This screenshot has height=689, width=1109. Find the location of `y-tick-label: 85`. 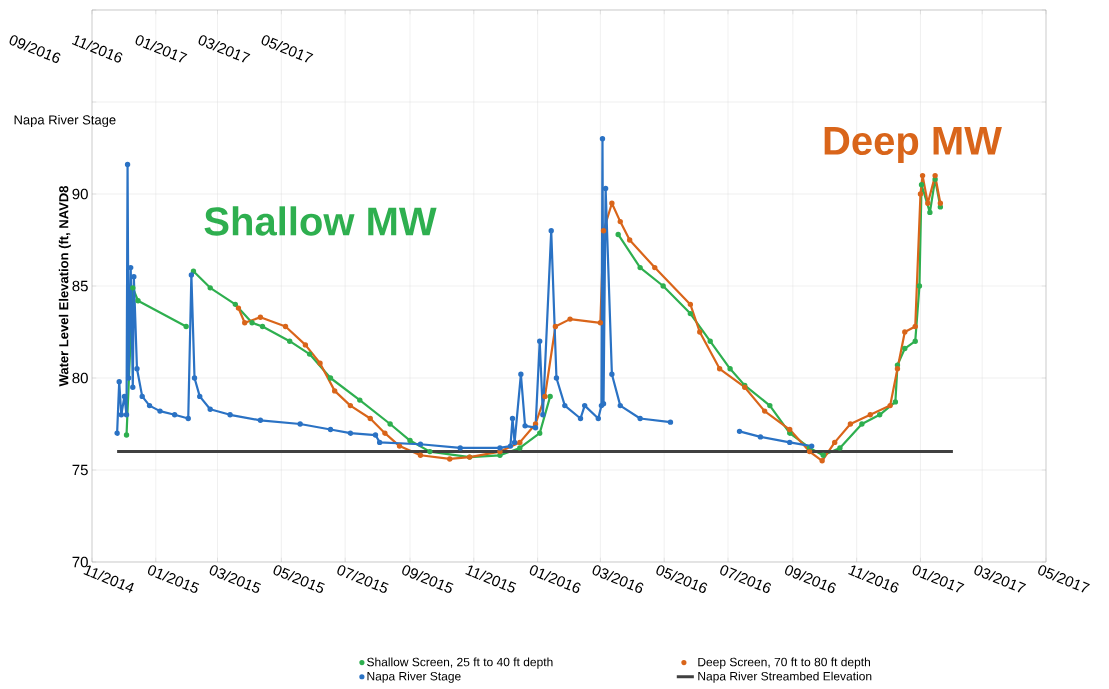

y-tick-label: 85 is located at coordinates (80, 286).